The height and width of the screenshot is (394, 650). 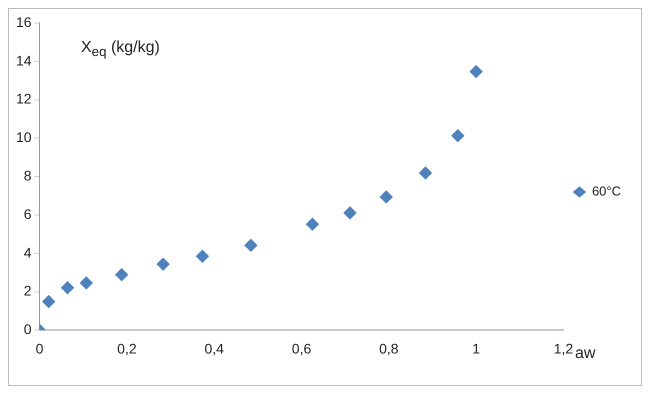 I want to click on y-tick-label: 4, so click(x=28, y=252).